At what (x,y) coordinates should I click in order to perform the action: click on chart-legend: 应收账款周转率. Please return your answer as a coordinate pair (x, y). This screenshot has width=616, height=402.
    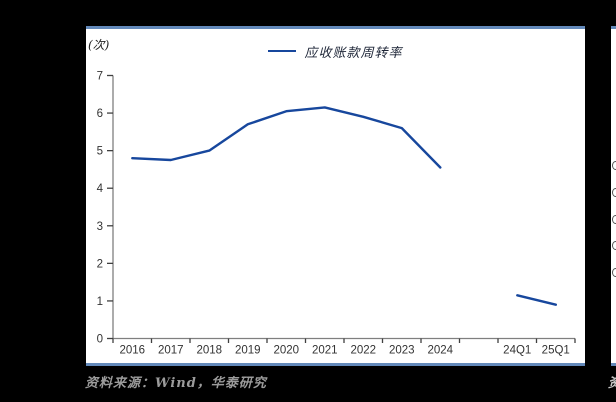
    Looking at the image, I should click on (335, 51).